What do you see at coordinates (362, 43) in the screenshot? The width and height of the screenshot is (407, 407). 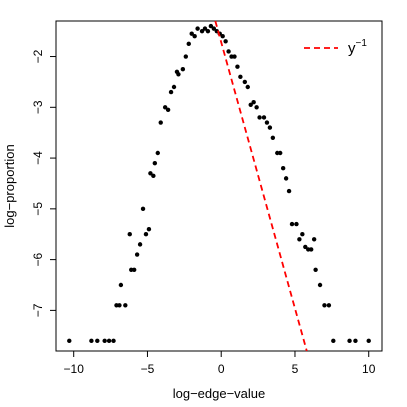 I see `legend-label-exponent: −1` at bounding box center [362, 43].